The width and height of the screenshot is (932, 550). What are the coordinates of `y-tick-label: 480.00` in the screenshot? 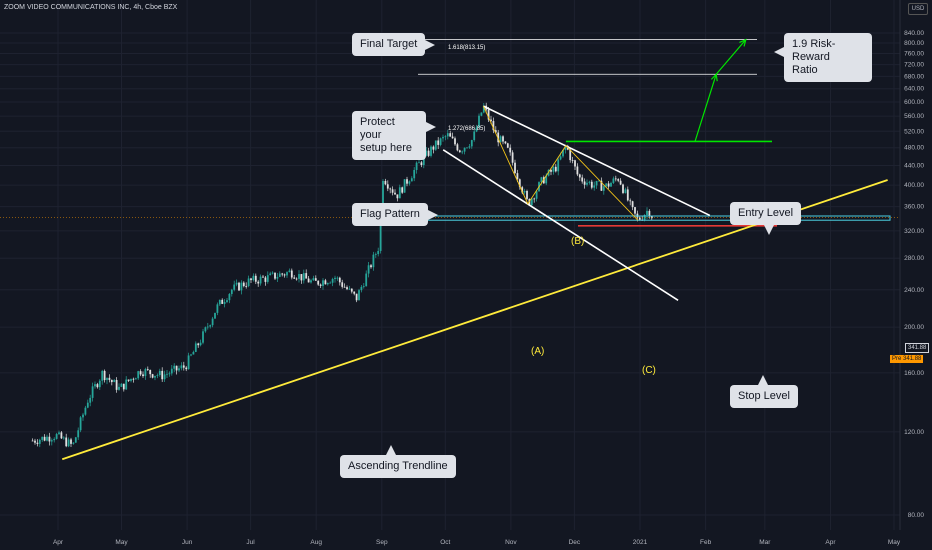 It's located at (914, 148).